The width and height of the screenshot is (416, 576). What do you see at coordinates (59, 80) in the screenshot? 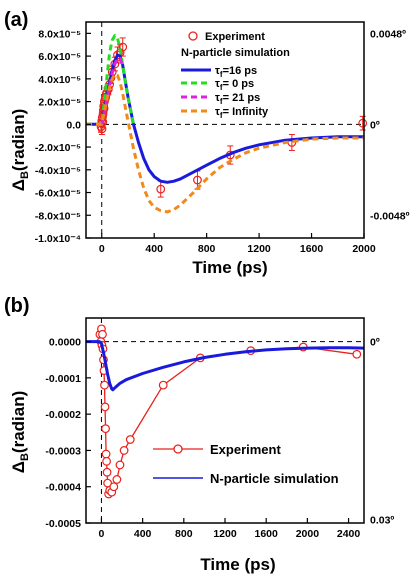
I see `a-y-tick-label: 4.0x10⁻⁵` at bounding box center [59, 80].